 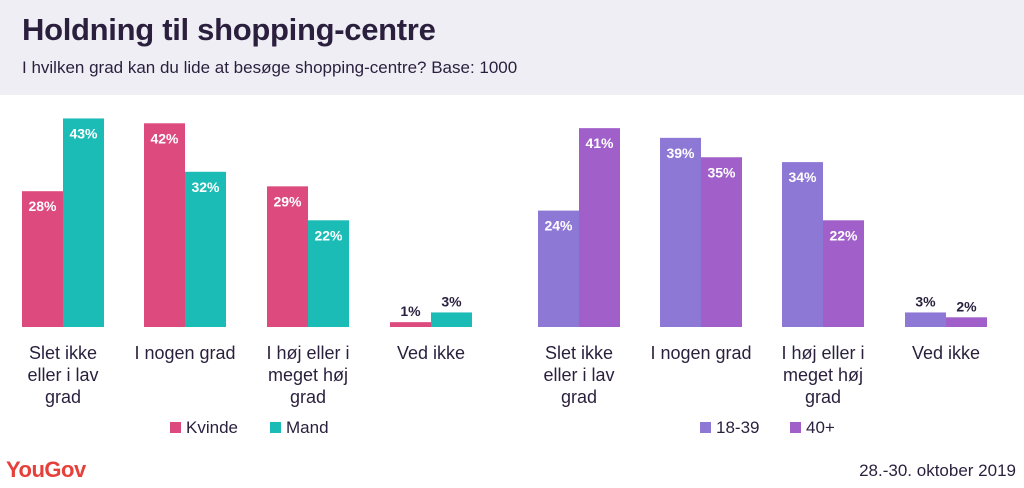 What do you see at coordinates (205, 187) in the screenshot?
I see `data-label: 32%` at bounding box center [205, 187].